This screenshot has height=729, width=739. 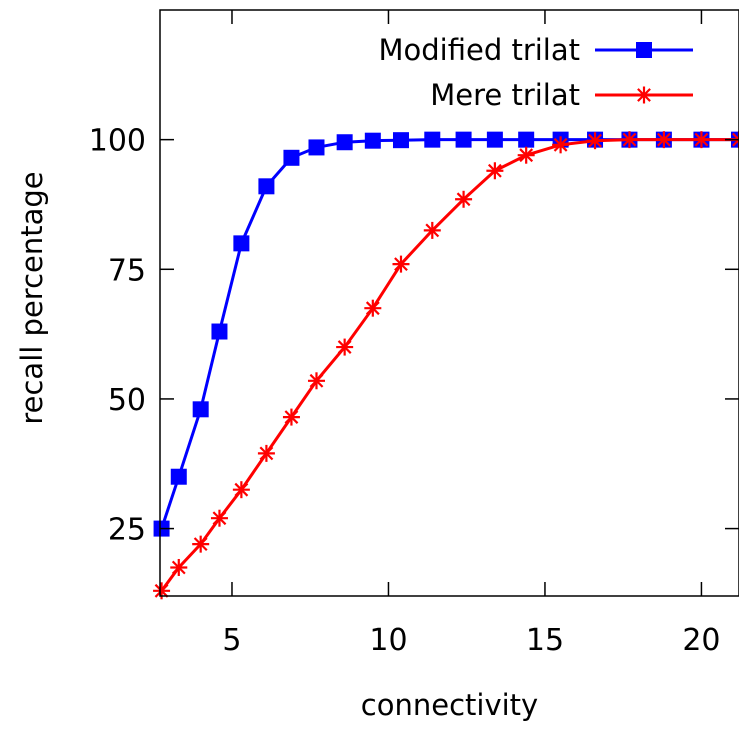 I want to click on x-tick-label: 10, so click(x=388, y=640).